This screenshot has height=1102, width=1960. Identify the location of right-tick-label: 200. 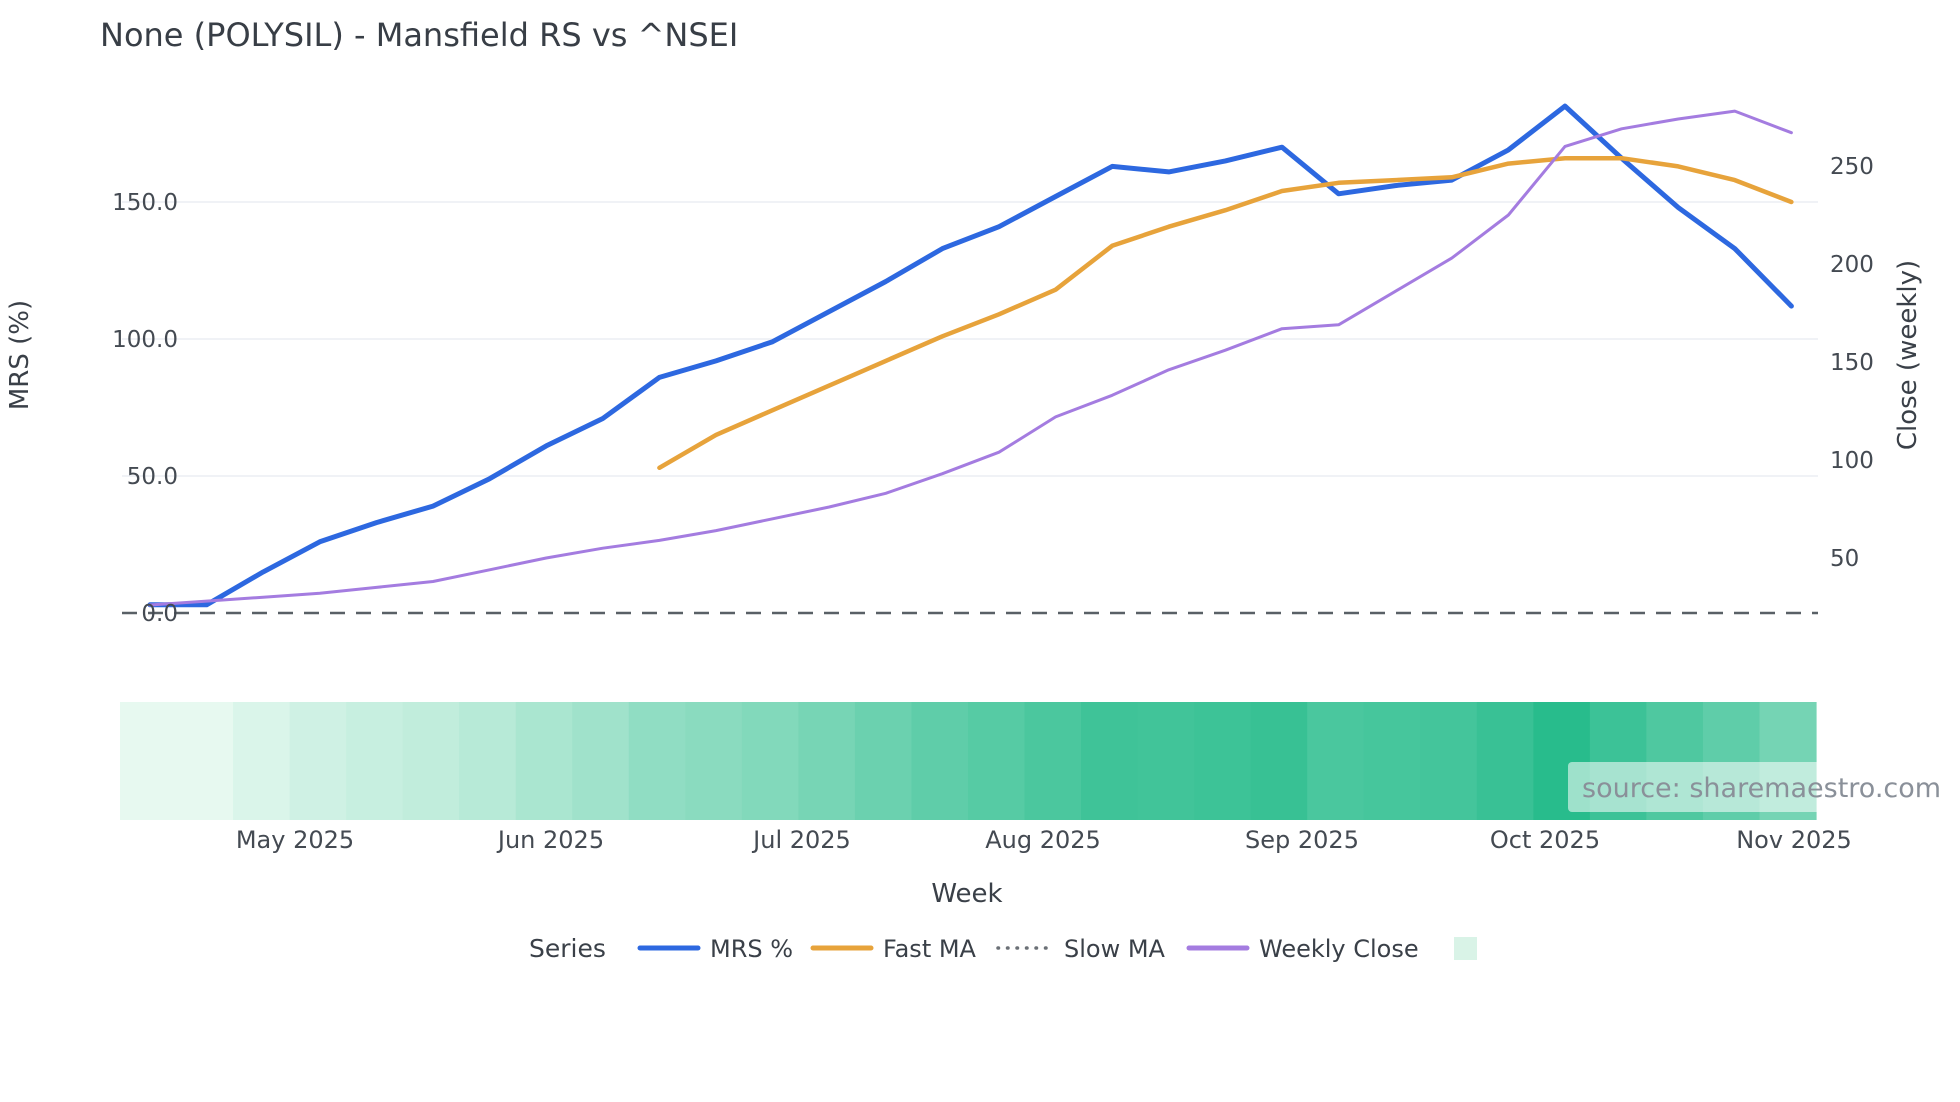
(1852, 265).